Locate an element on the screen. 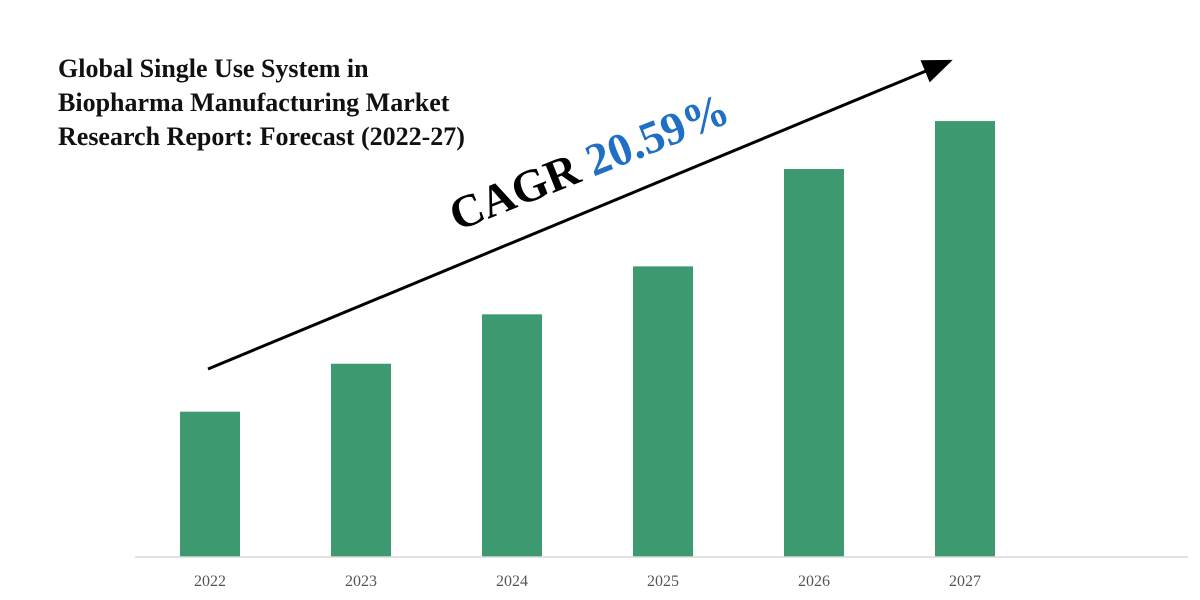 The height and width of the screenshot is (600, 1200). bar-2025 is located at coordinates (663, 411).